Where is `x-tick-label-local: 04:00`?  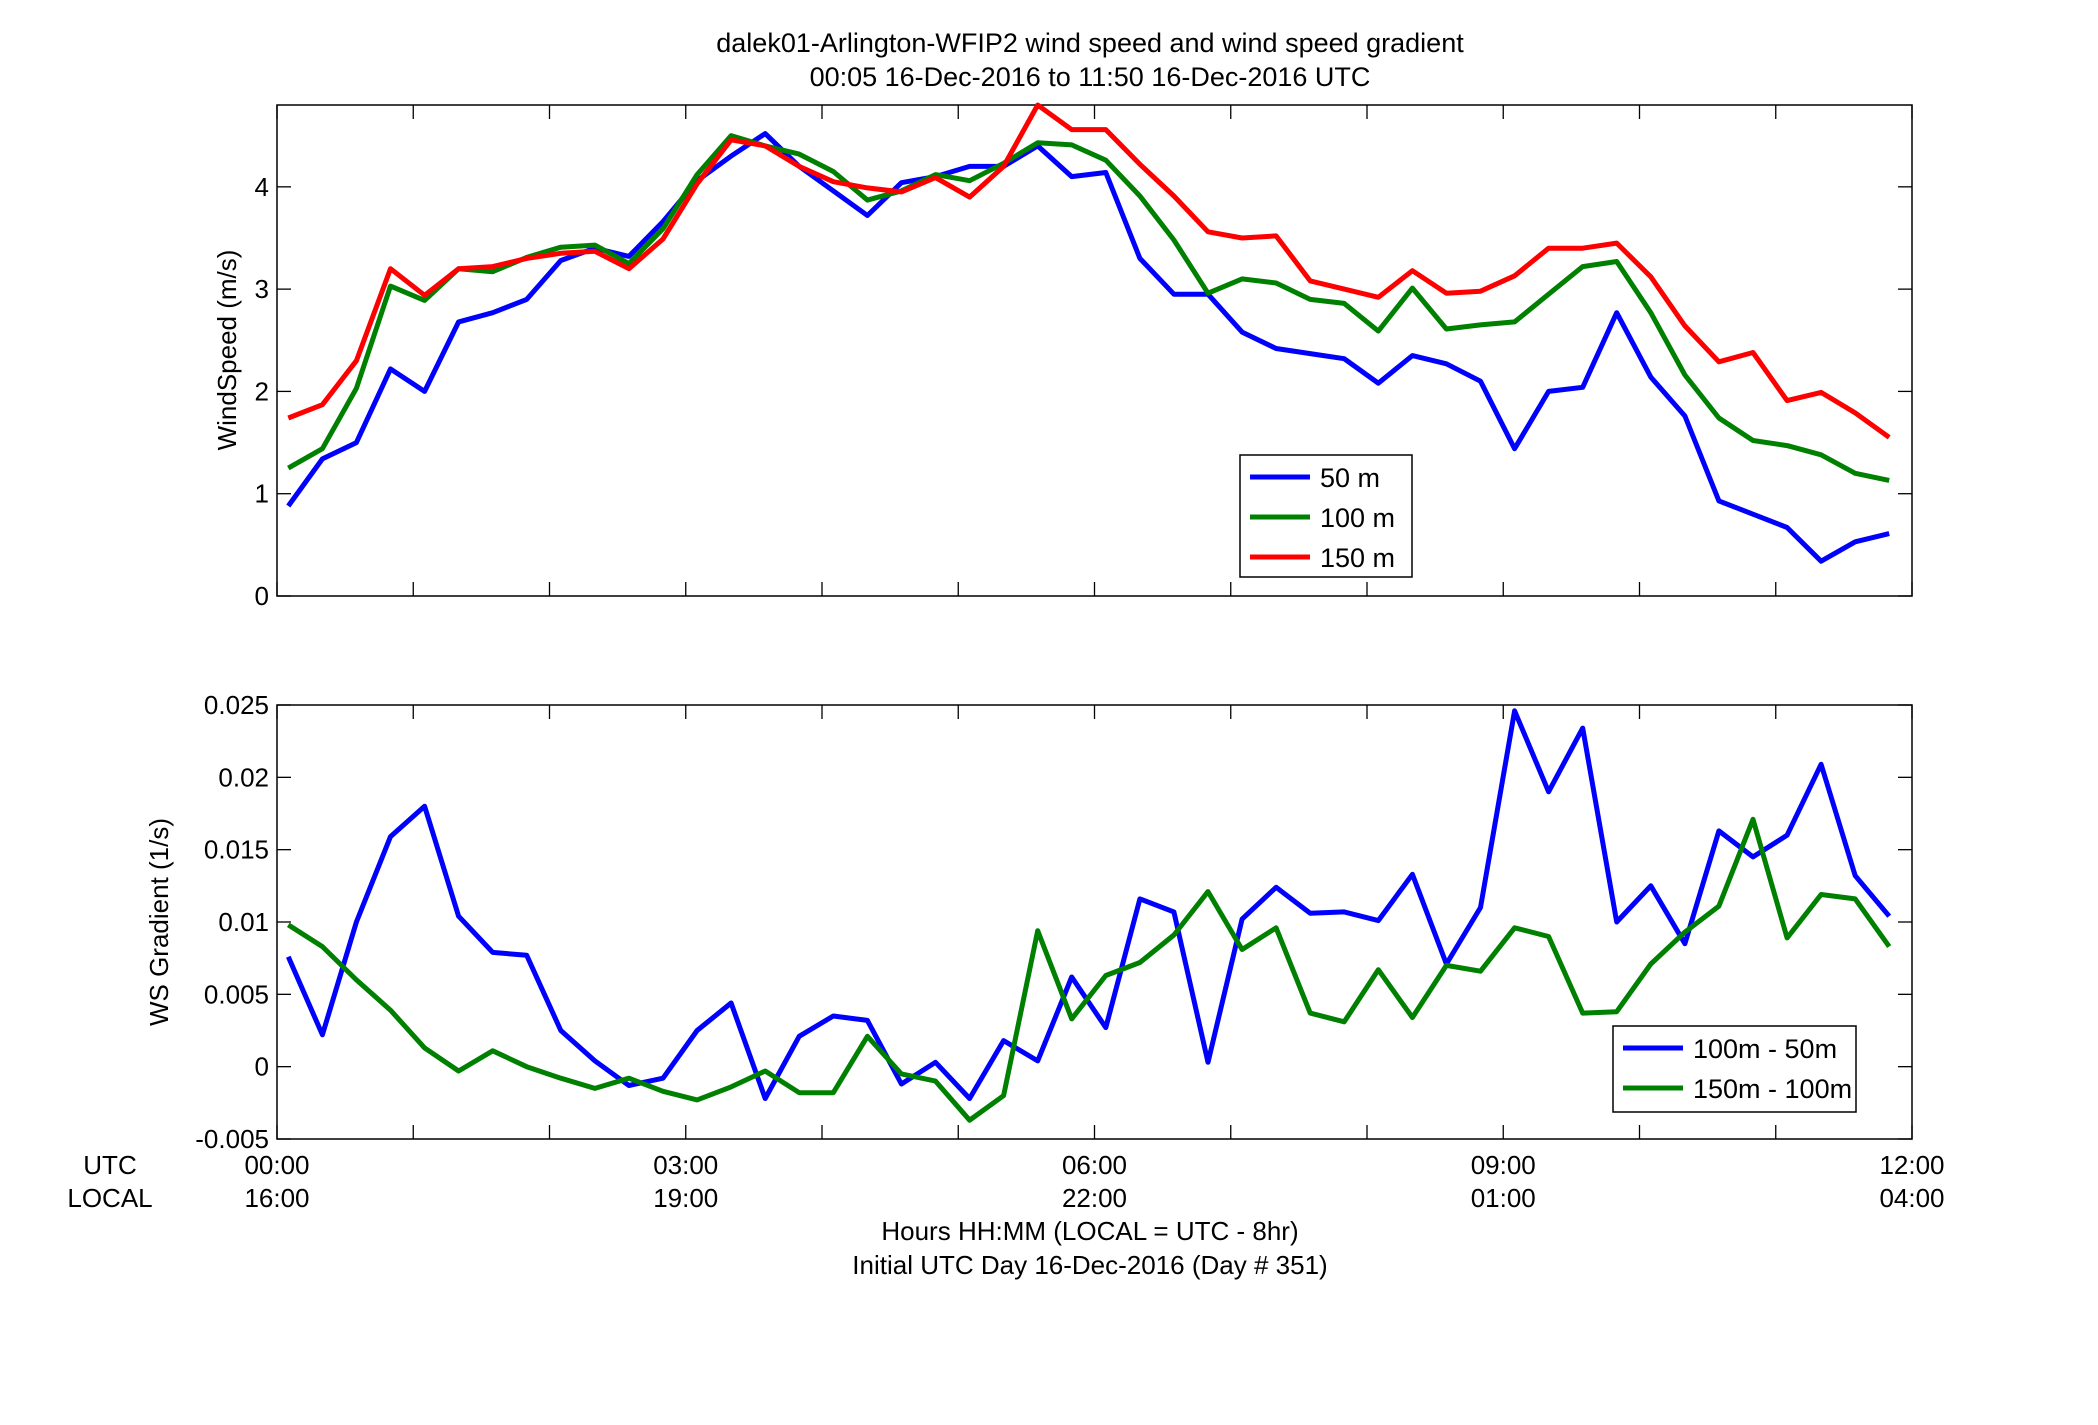
x-tick-label-local: 04:00 is located at coordinates (1911, 1198).